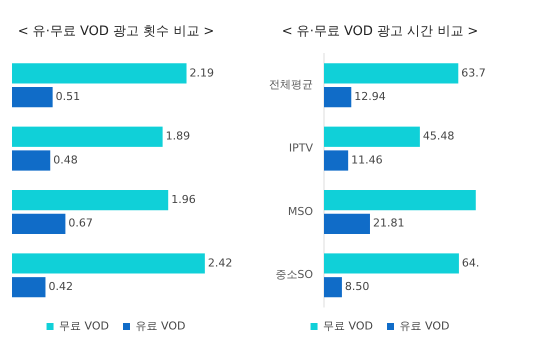 Image resolution: width=537 pixels, height=346 pixels. What do you see at coordinates (116, 32) in the screenshot?
I see `chart-title: < 유·무료 VOD 광고 횟수 비교 >` at bounding box center [116, 32].